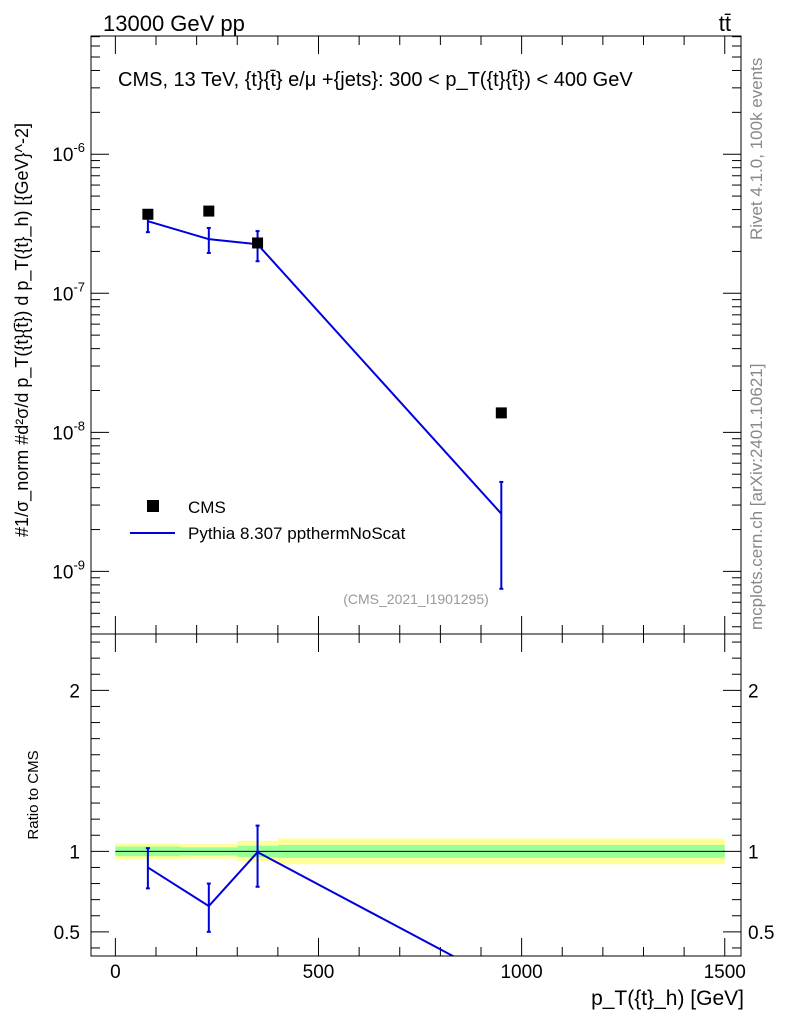  What do you see at coordinates (428, 972) in the screenshot?
I see `ratio-x-tick-labels: 0 500 1000 1500` at bounding box center [428, 972].